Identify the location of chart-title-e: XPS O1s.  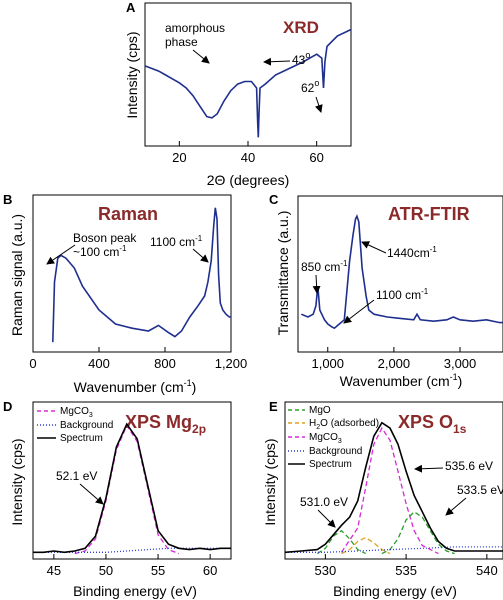
(432, 424).